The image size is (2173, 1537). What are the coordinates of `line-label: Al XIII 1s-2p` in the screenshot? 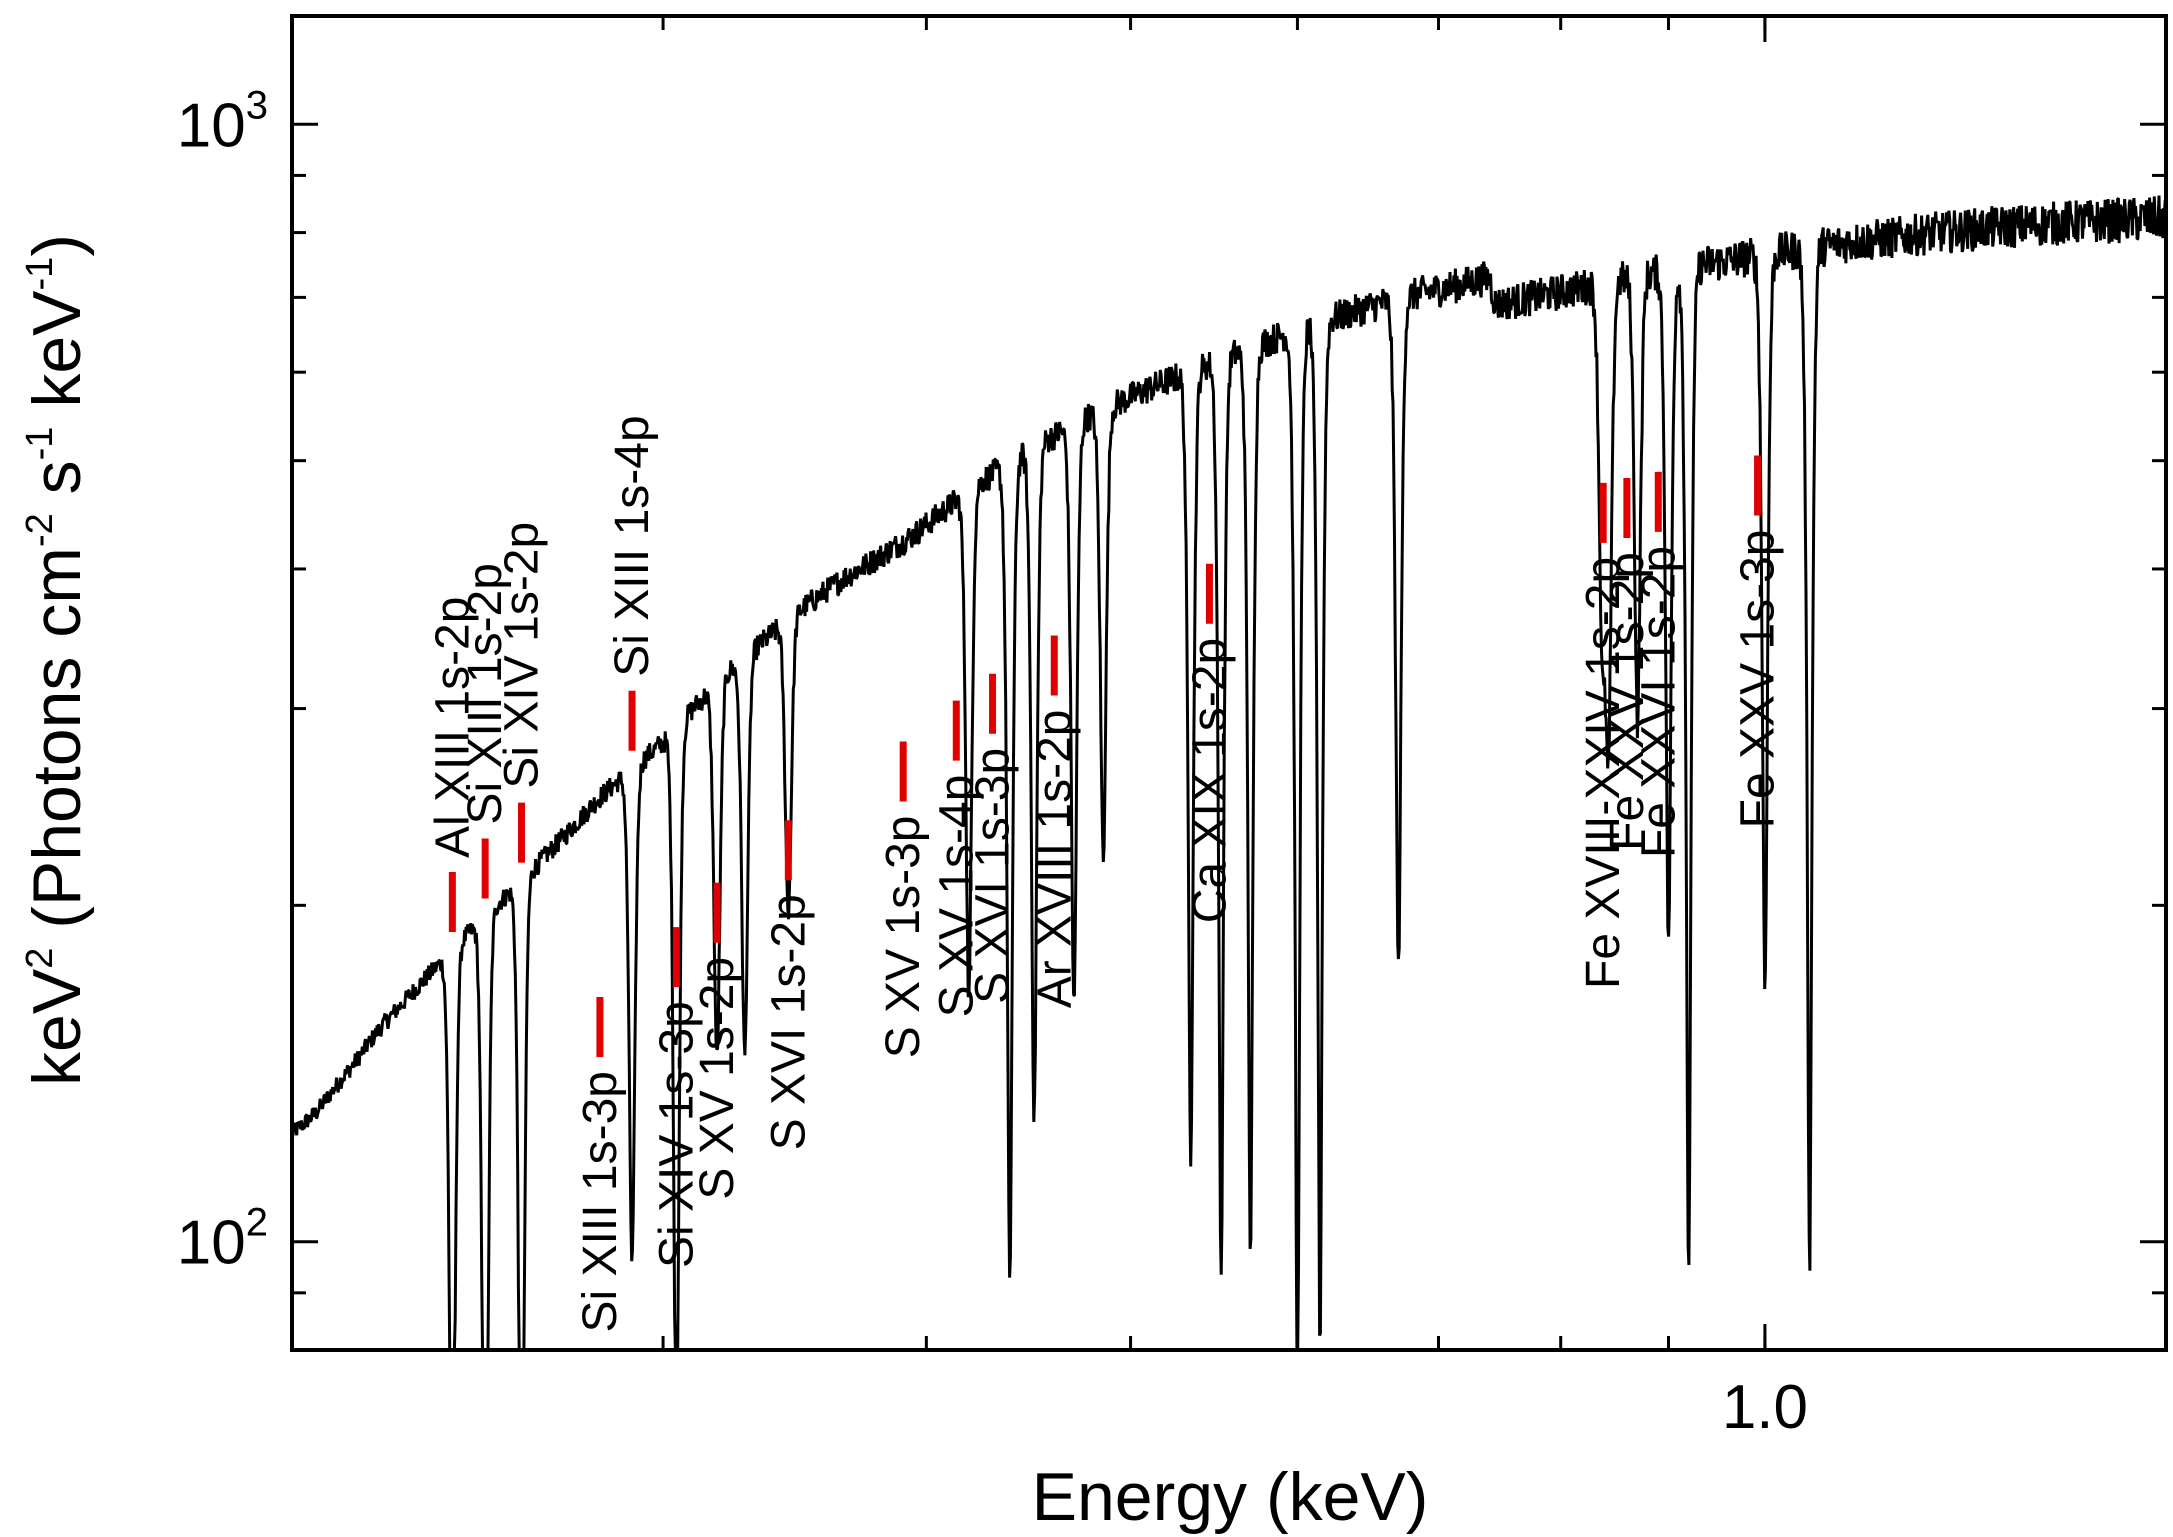 It's located at (452, 727).